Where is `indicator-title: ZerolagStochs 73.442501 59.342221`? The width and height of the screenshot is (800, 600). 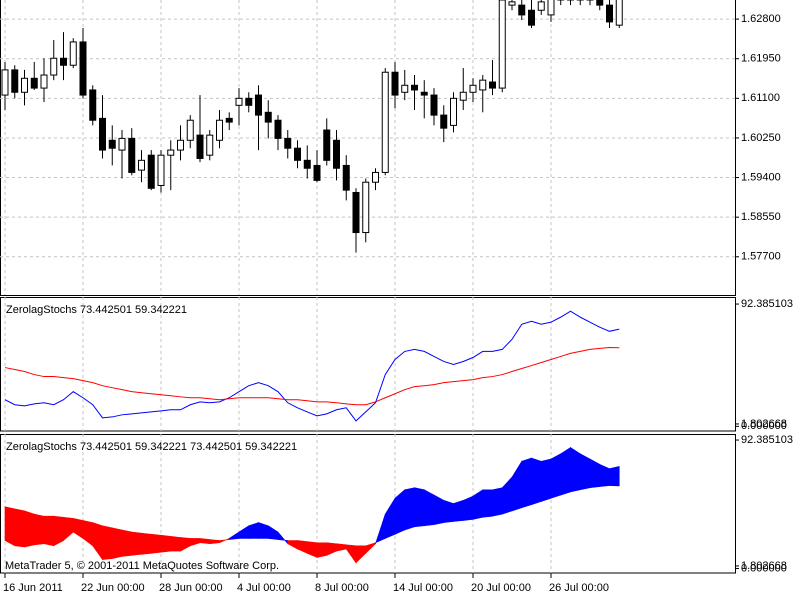 indicator-title: ZerolagStochs 73.442501 59.342221 is located at coordinates (96, 310).